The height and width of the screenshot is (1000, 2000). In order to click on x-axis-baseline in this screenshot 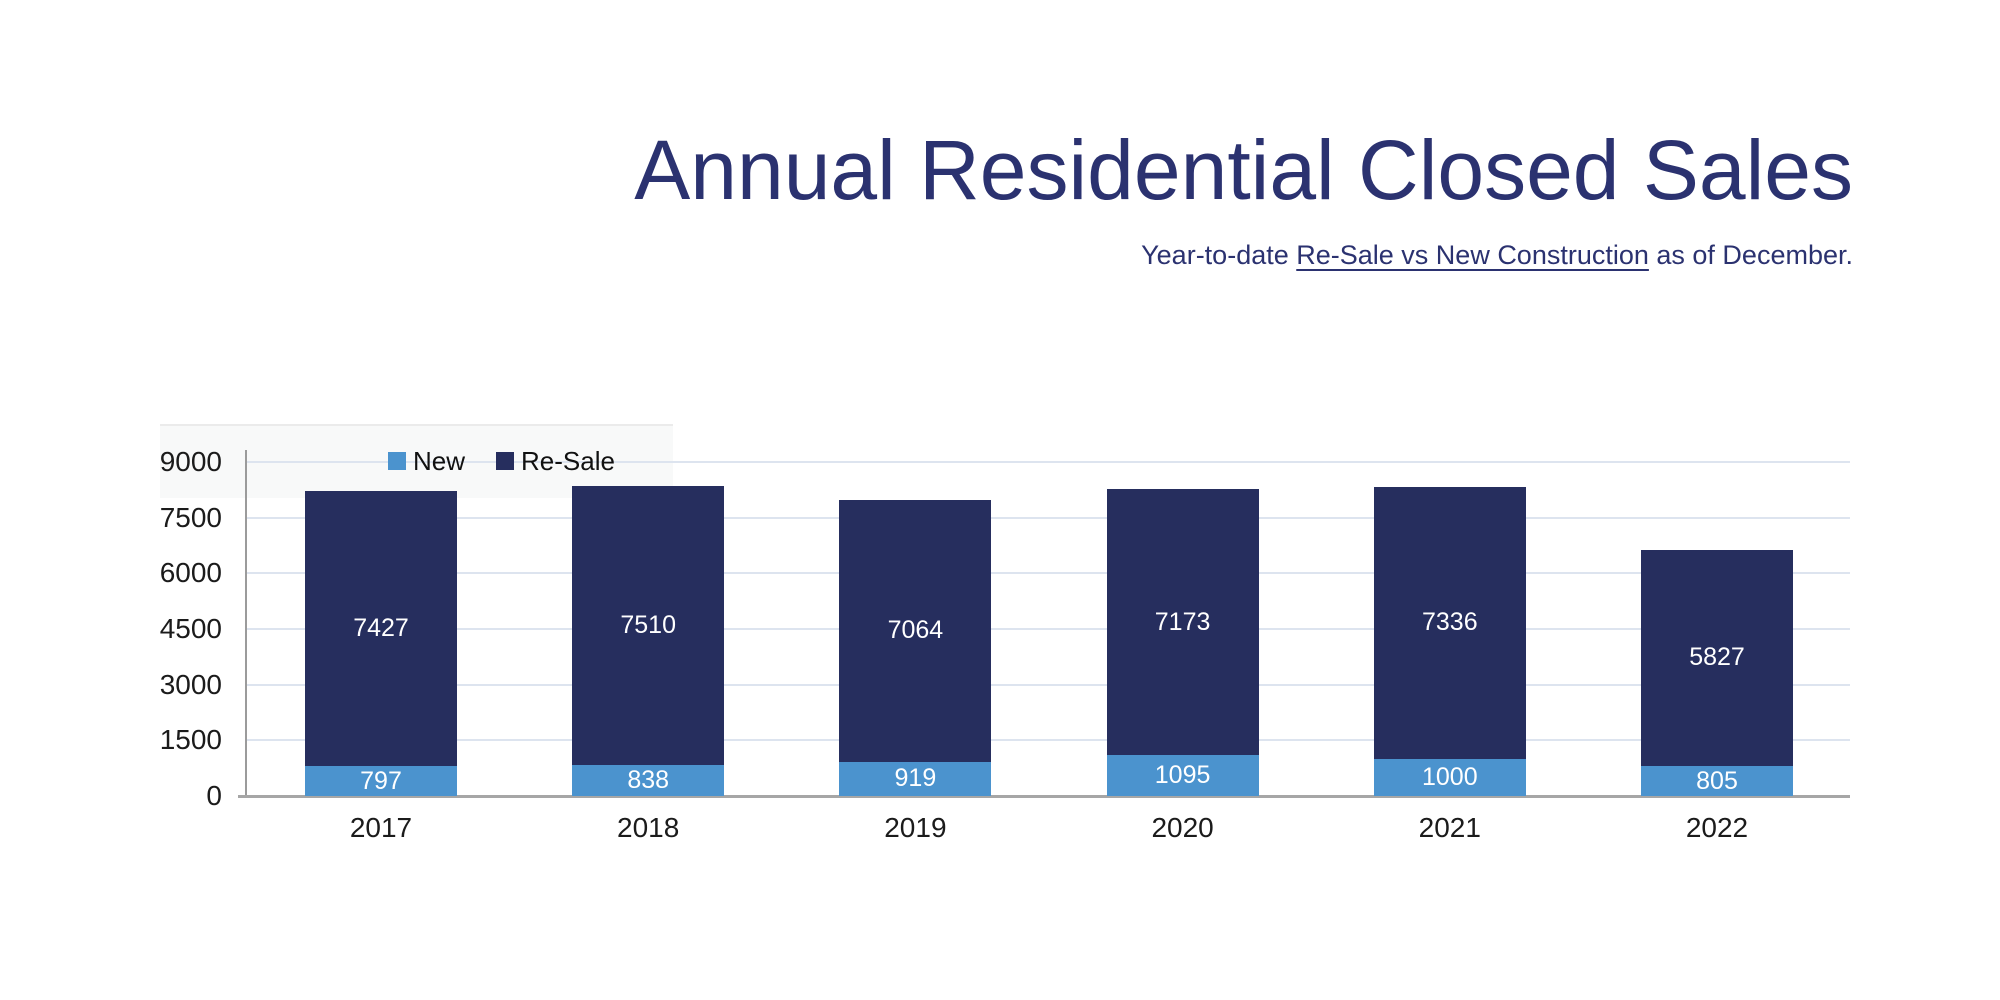, I will do `click(1044, 796)`.